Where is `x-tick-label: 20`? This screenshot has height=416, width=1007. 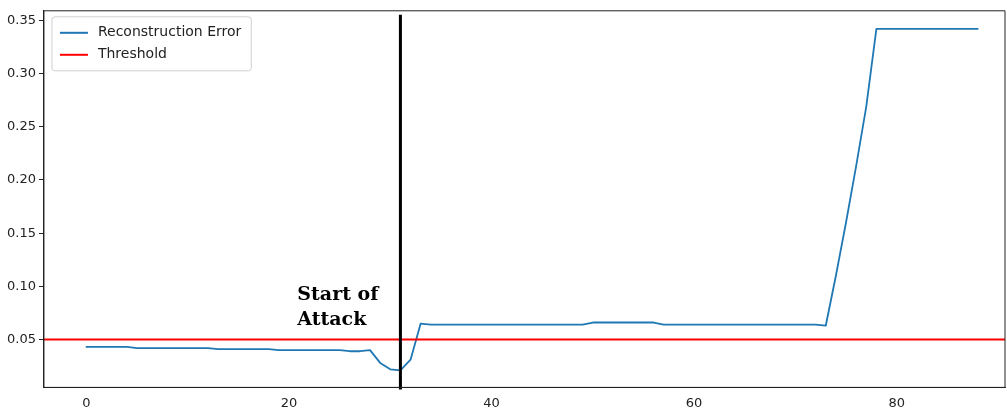
x-tick-label: 20 is located at coordinates (289, 402).